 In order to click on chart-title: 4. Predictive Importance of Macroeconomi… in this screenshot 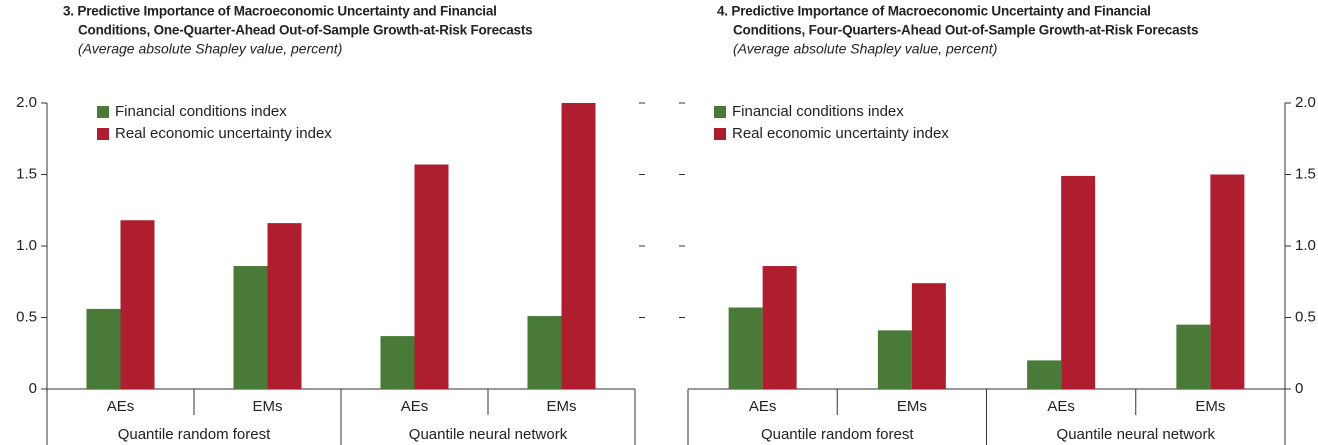, I will do `click(934, 11)`.